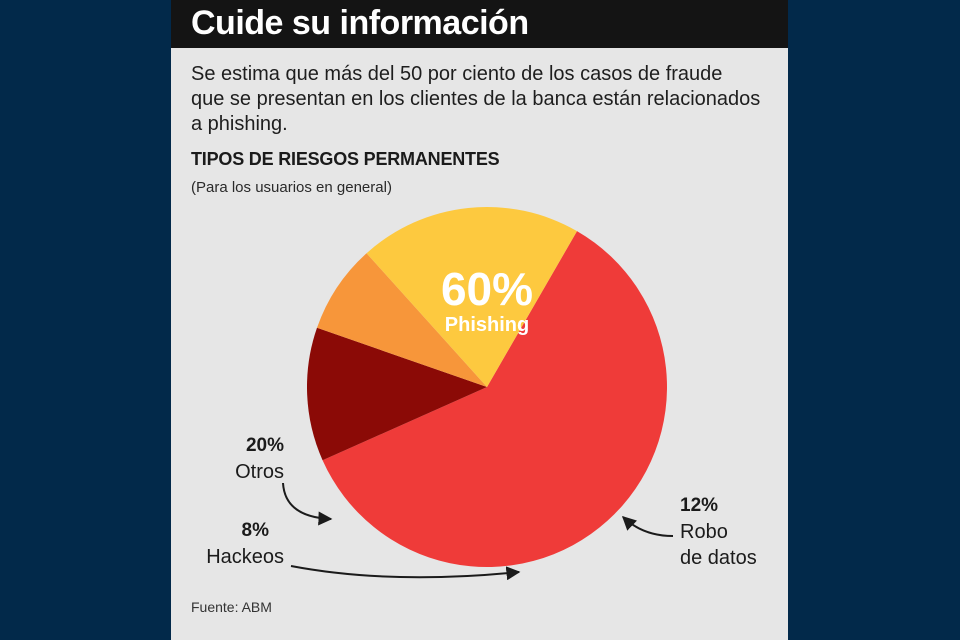  I want to click on slice-label-hackeos-name: Hackeos, so click(245, 557).